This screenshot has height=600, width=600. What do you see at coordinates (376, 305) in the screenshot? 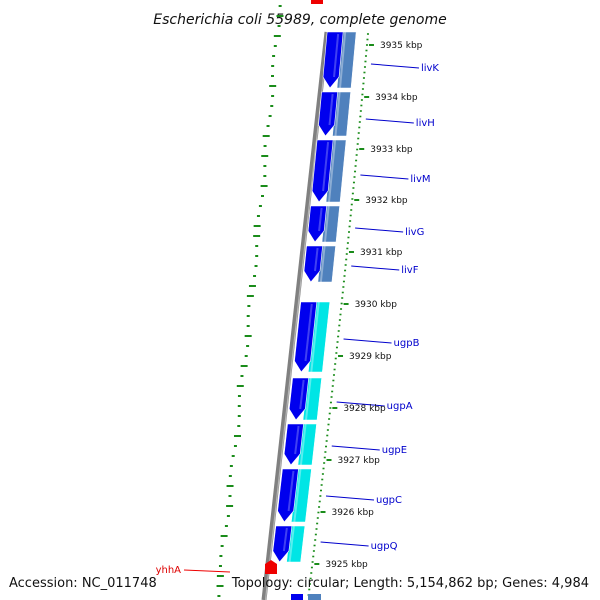
I see `scale-label: 3930 kbp` at bounding box center [376, 305].